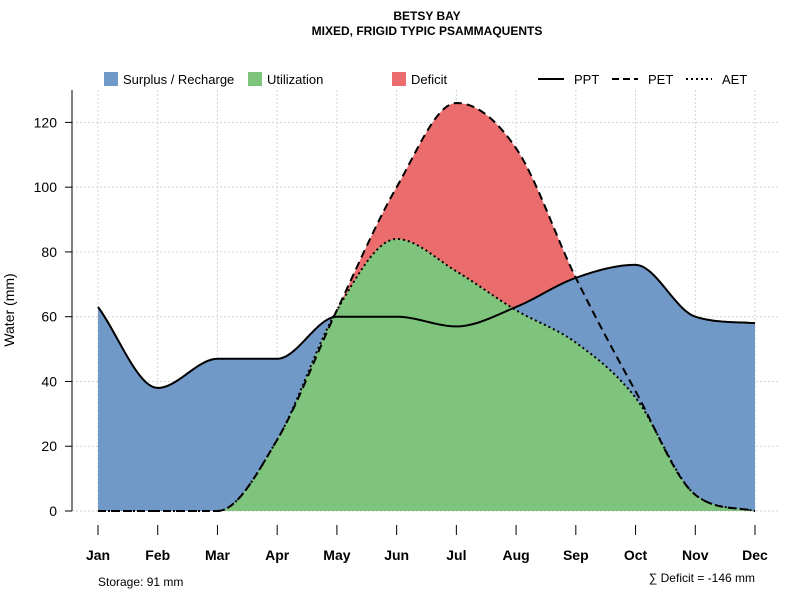 This screenshot has width=800, height=600. What do you see at coordinates (336, 555) in the screenshot?
I see `x-tick-label: May` at bounding box center [336, 555].